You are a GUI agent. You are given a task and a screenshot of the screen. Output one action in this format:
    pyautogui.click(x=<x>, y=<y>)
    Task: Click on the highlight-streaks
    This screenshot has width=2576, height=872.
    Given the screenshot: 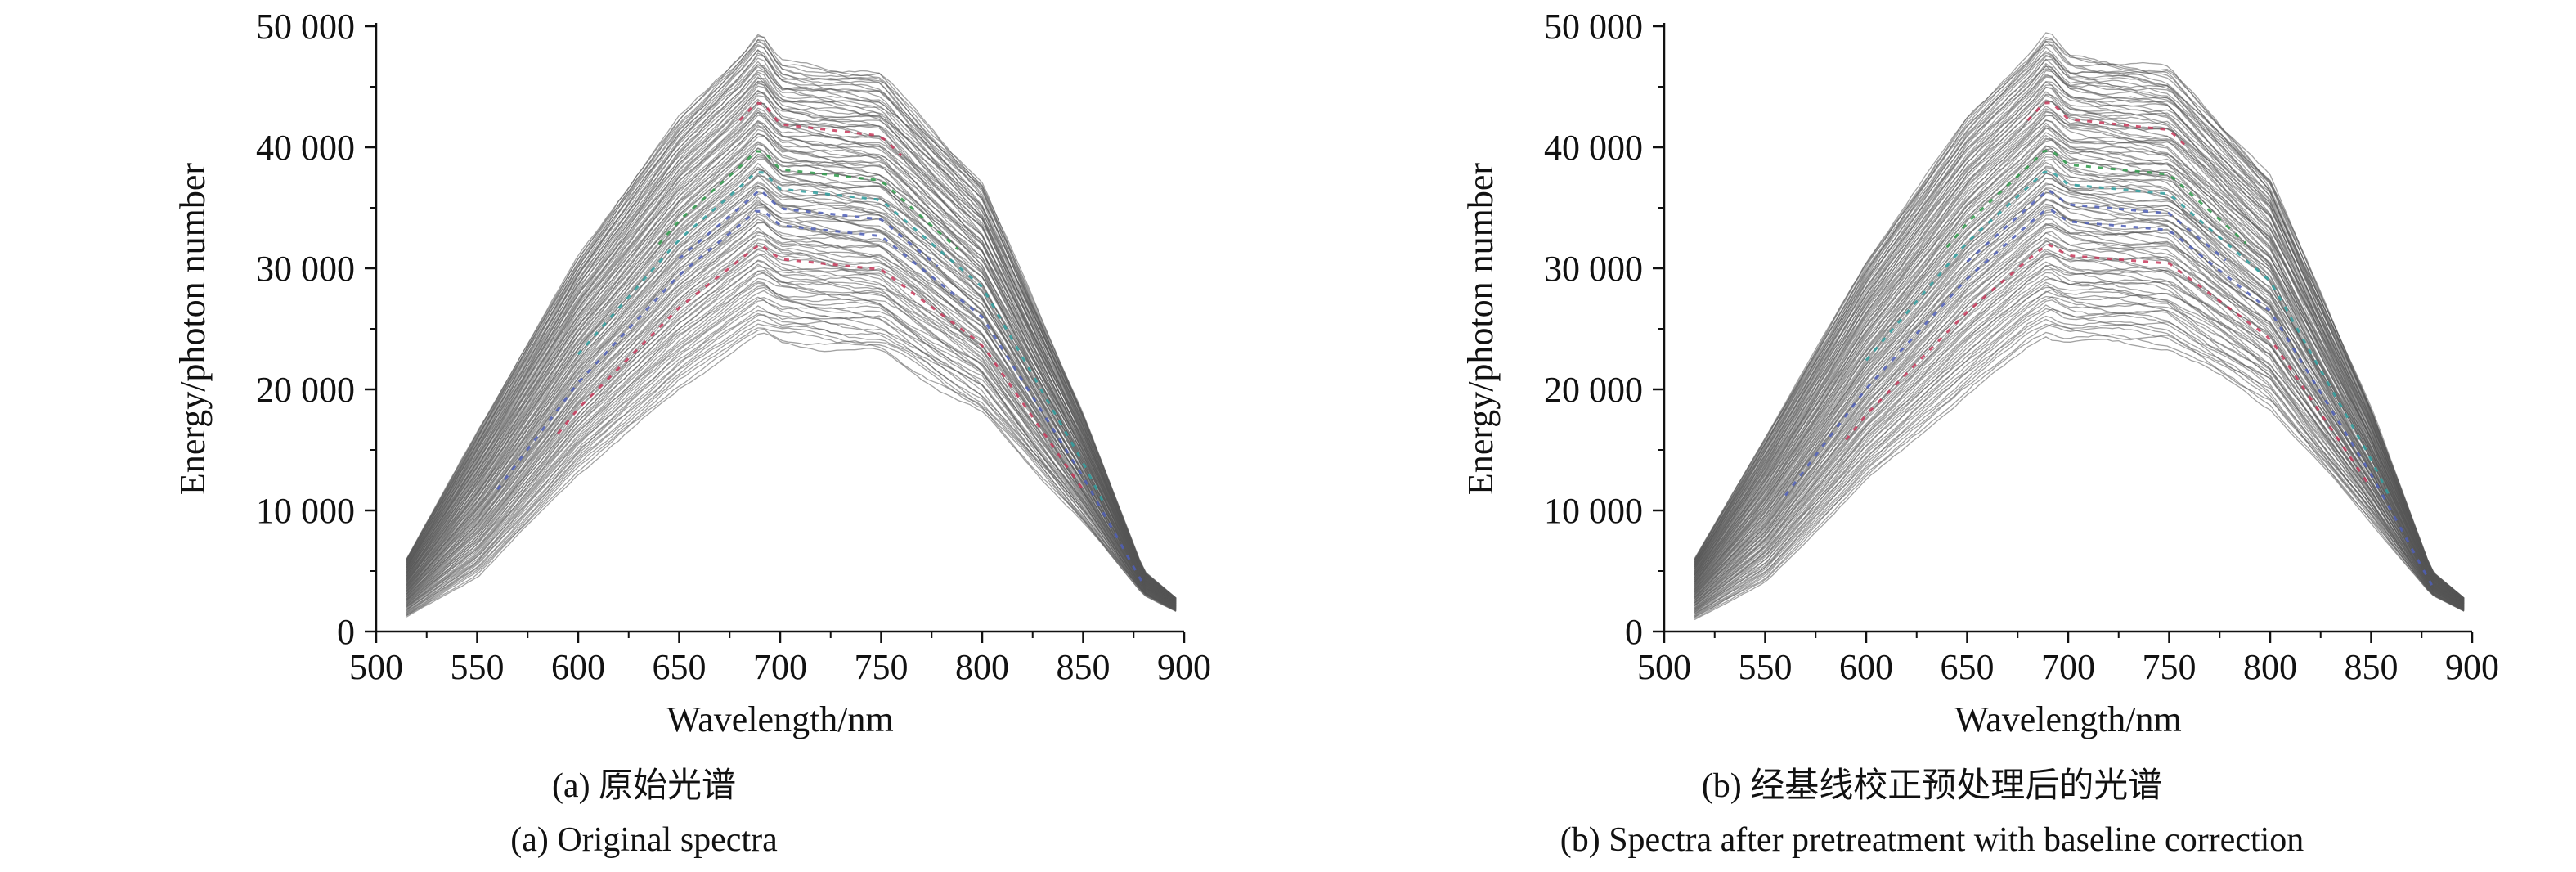 What is the action you would take?
    pyautogui.click(x=821, y=343)
    